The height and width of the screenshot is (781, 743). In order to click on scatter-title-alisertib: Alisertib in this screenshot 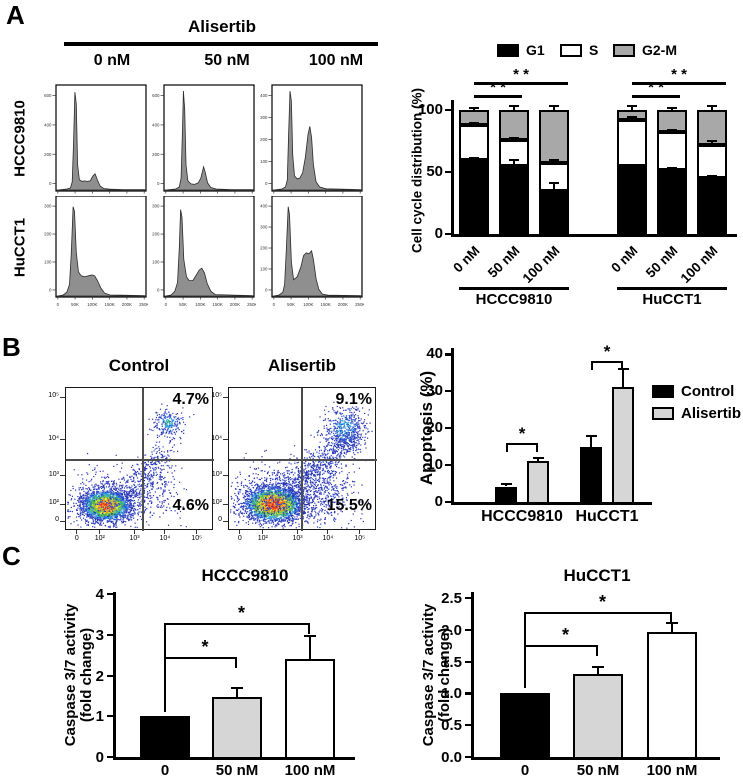, I will do `click(302, 365)`.